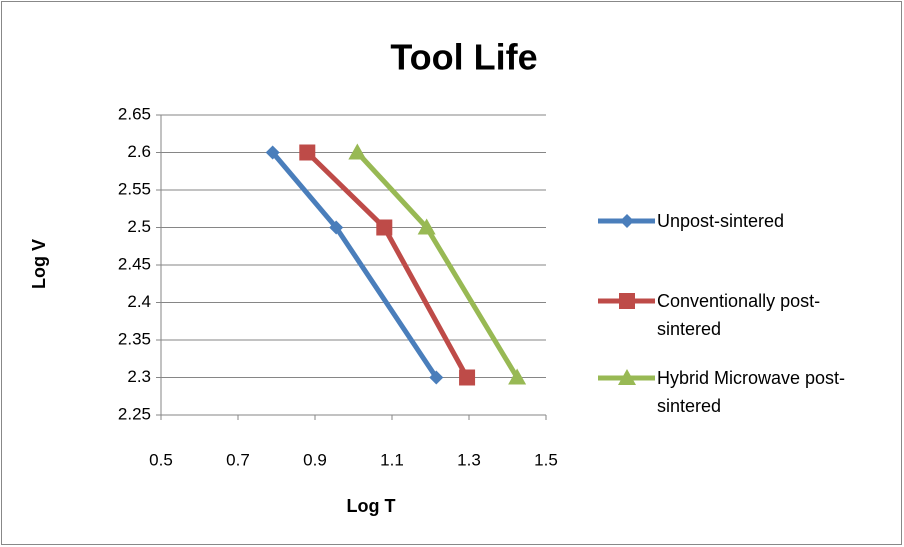  Describe the element at coordinates (751, 392) in the screenshot. I see `legend-label: Hybrid Microwave post-sintered` at that location.